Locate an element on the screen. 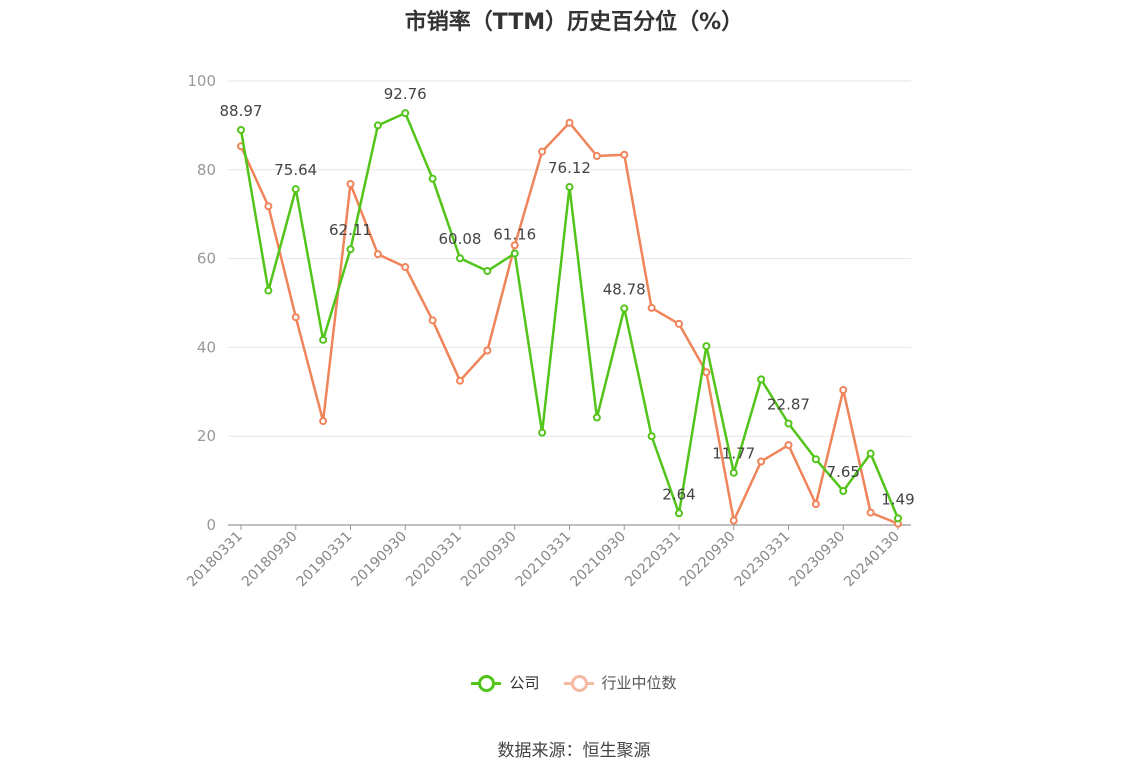 Image resolution: width=1148 pixels, height=776 pixels. legend-company-label: 公司 is located at coordinates (524, 683).